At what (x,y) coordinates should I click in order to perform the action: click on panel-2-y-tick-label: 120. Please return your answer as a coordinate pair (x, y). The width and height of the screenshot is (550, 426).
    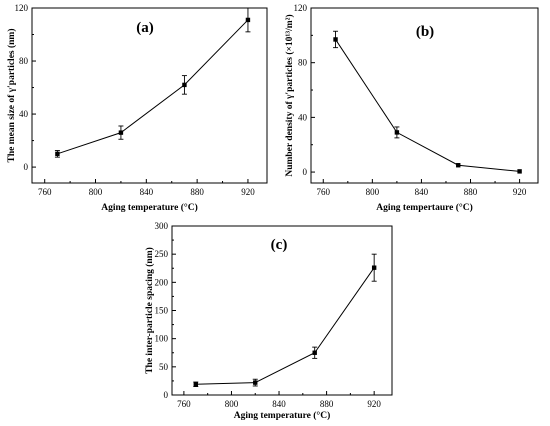
    Looking at the image, I should click on (301, 8).